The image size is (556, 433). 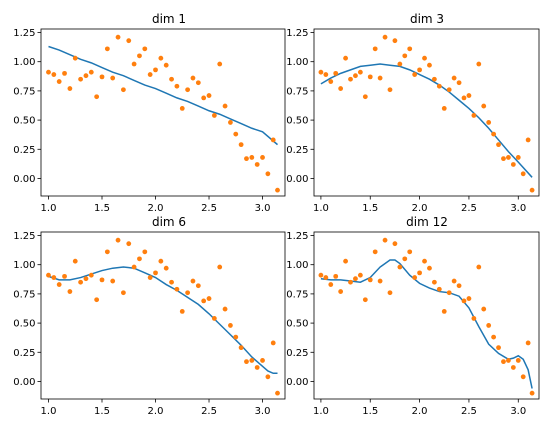 I want to click on subplot-title: dim 1, so click(x=169, y=19).